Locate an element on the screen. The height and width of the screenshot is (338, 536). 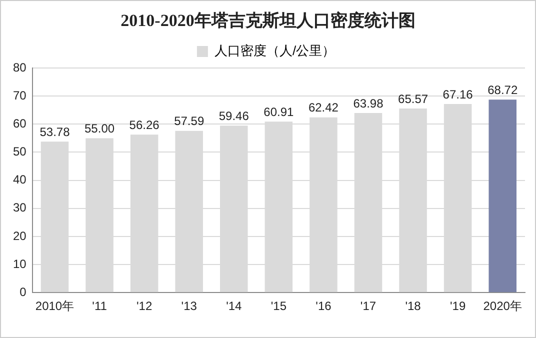
y-tick-label: 60 is located at coordinates (19, 123).